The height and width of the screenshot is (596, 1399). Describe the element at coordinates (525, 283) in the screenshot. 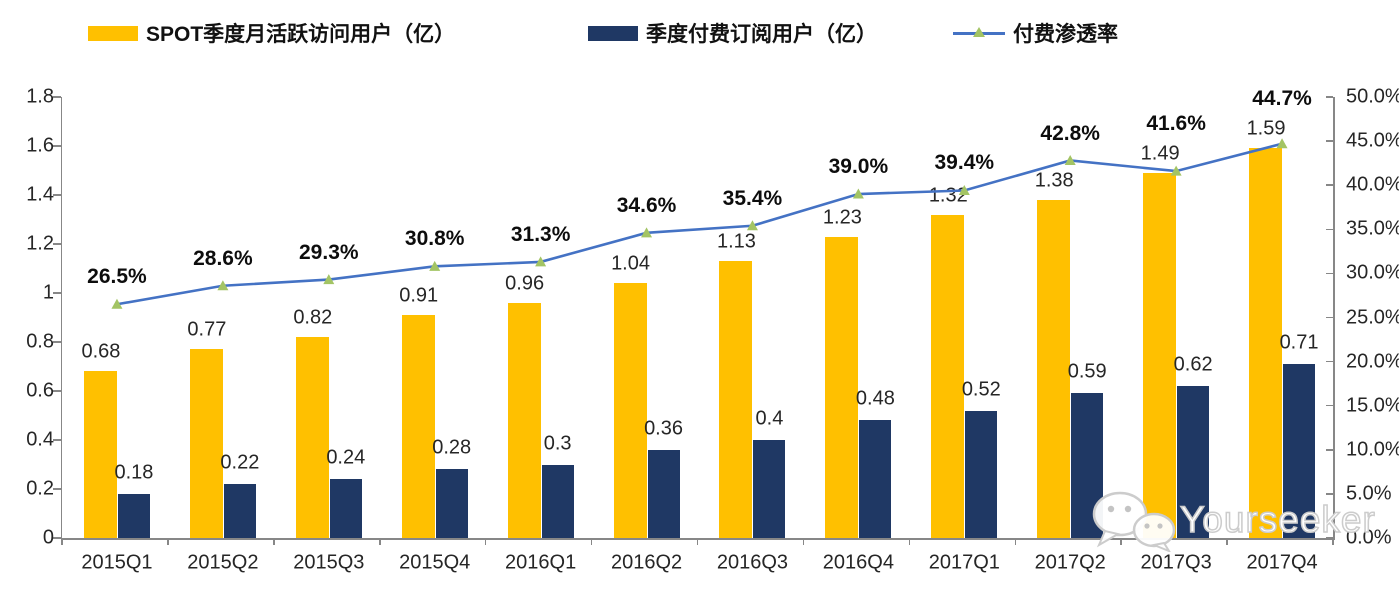

I see `mau-value-label: 0.96` at that location.